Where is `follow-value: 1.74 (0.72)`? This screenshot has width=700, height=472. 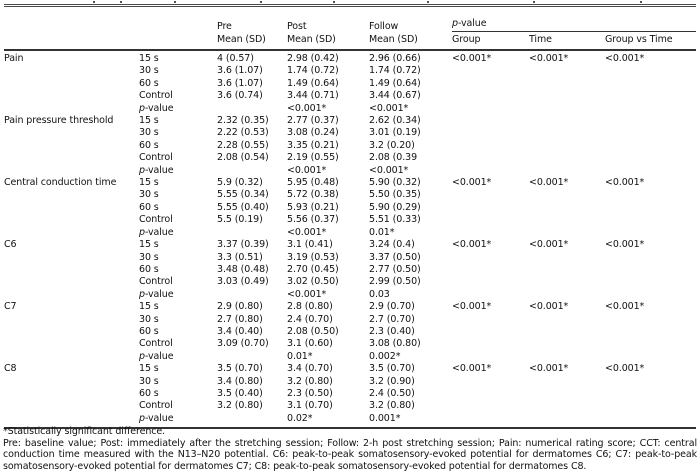
follow-value: 1.74 (0.72) is located at coordinates (395, 71).